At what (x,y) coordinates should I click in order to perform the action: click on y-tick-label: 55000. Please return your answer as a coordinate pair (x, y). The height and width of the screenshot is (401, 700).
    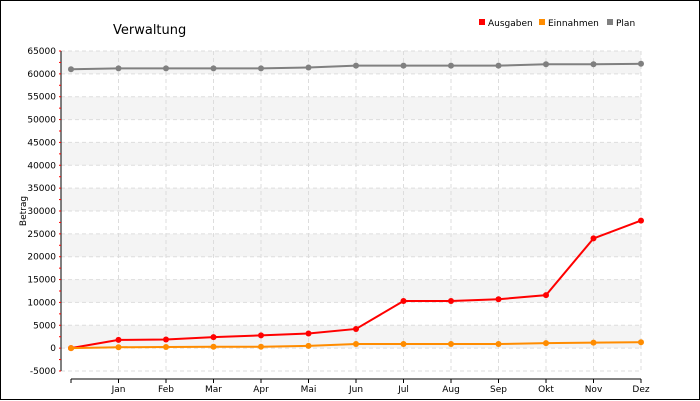
    Looking at the image, I should click on (41, 98).